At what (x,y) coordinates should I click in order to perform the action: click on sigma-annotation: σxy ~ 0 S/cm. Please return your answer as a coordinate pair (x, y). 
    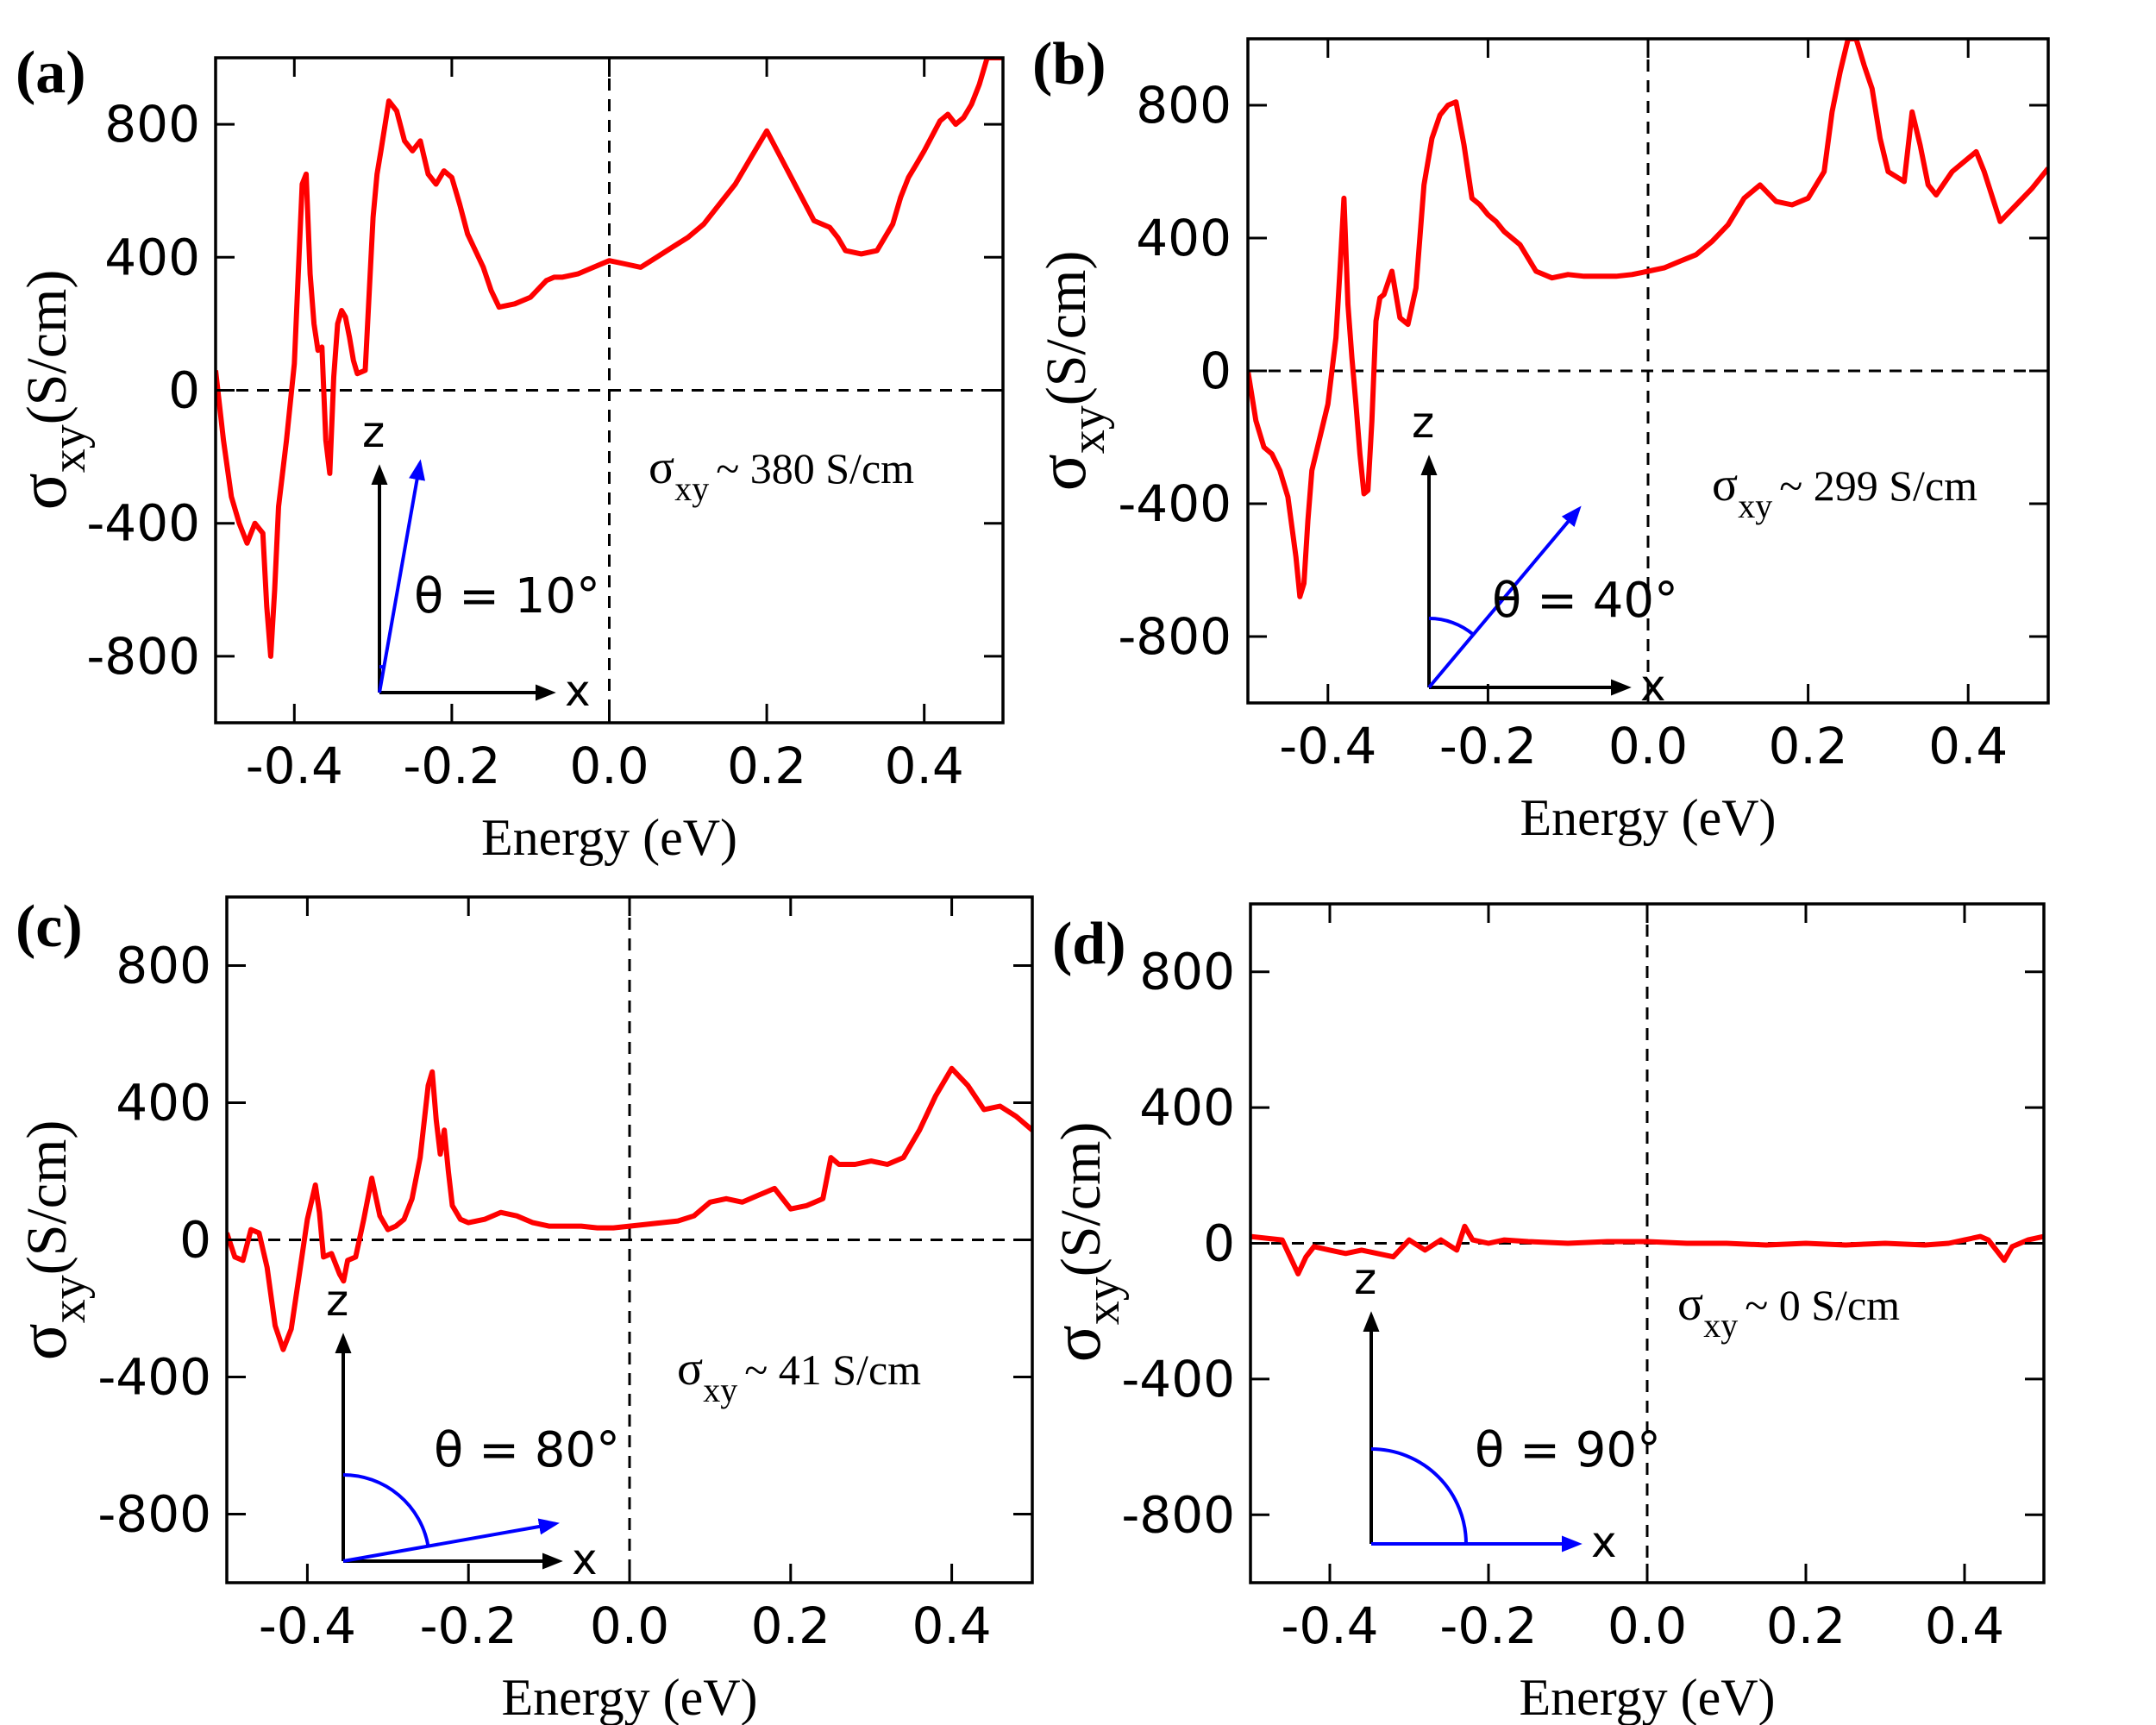
    Looking at the image, I should click on (1788, 1311).